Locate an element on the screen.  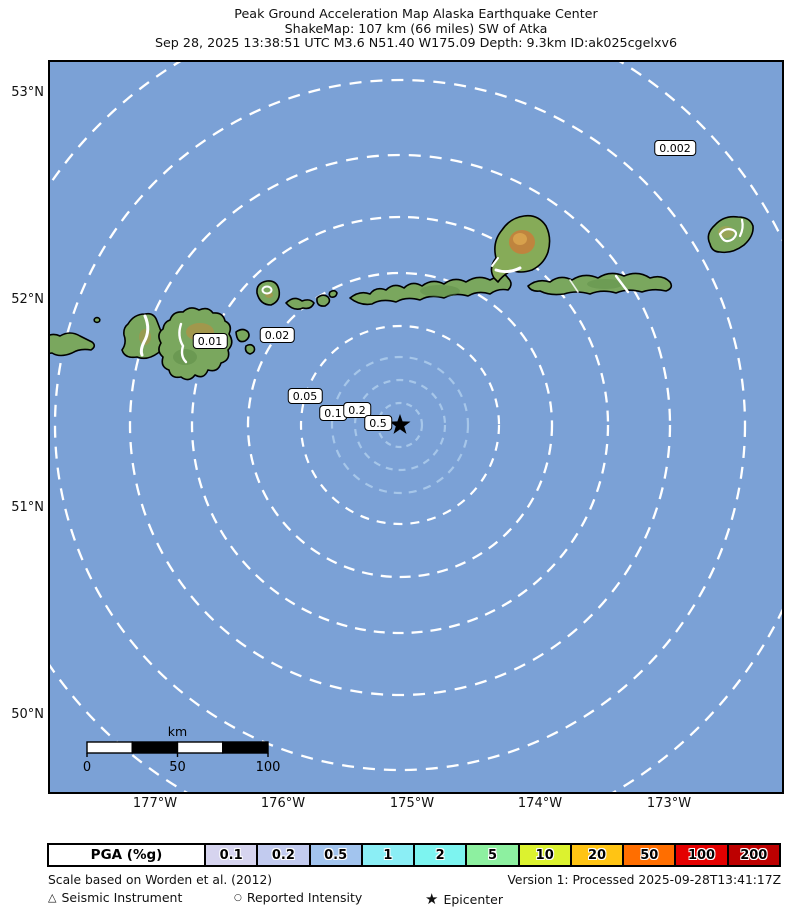
legend-cell-5: 5 is located at coordinates (491, 855).